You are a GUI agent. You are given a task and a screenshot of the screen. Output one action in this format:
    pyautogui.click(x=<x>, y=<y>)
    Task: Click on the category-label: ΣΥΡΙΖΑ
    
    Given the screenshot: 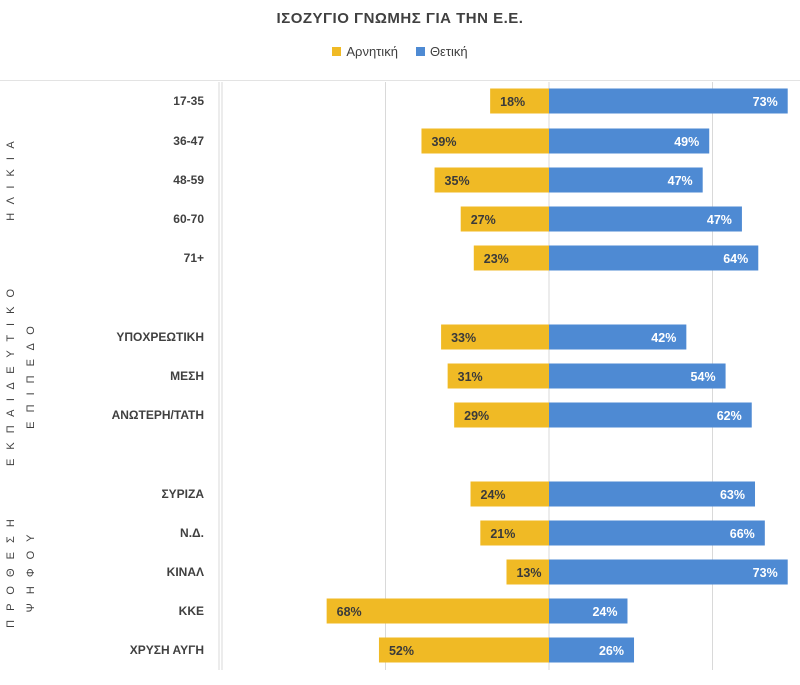 What is the action you would take?
    pyautogui.click(x=182, y=494)
    